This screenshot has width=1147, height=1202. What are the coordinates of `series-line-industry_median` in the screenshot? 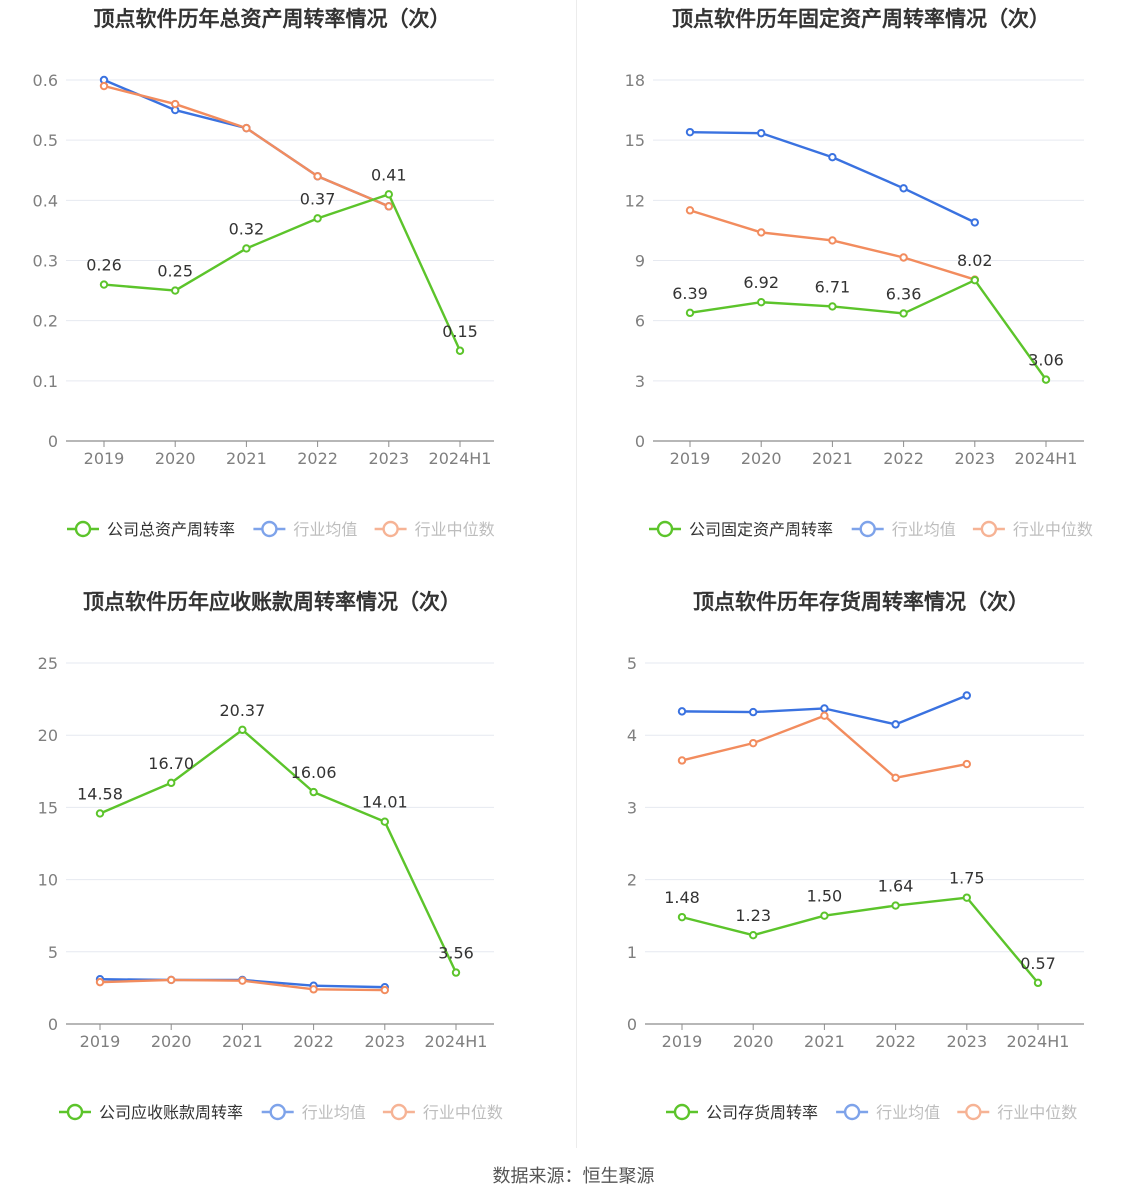 It's located at (246, 146).